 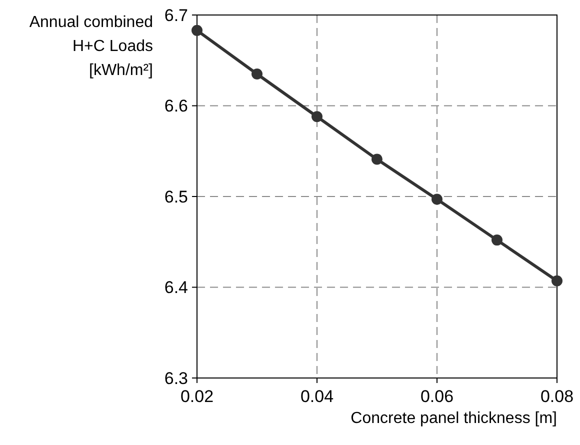 I want to click on x-tick-label: 0.04, so click(x=317, y=396).